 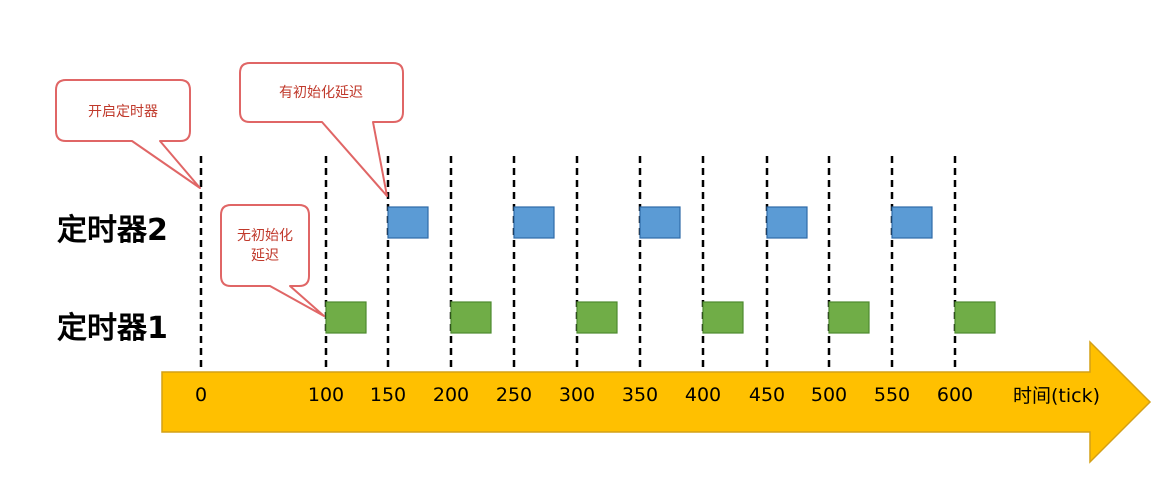 I want to click on timer2-row-label: 定时器2, so click(x=112, y=230).